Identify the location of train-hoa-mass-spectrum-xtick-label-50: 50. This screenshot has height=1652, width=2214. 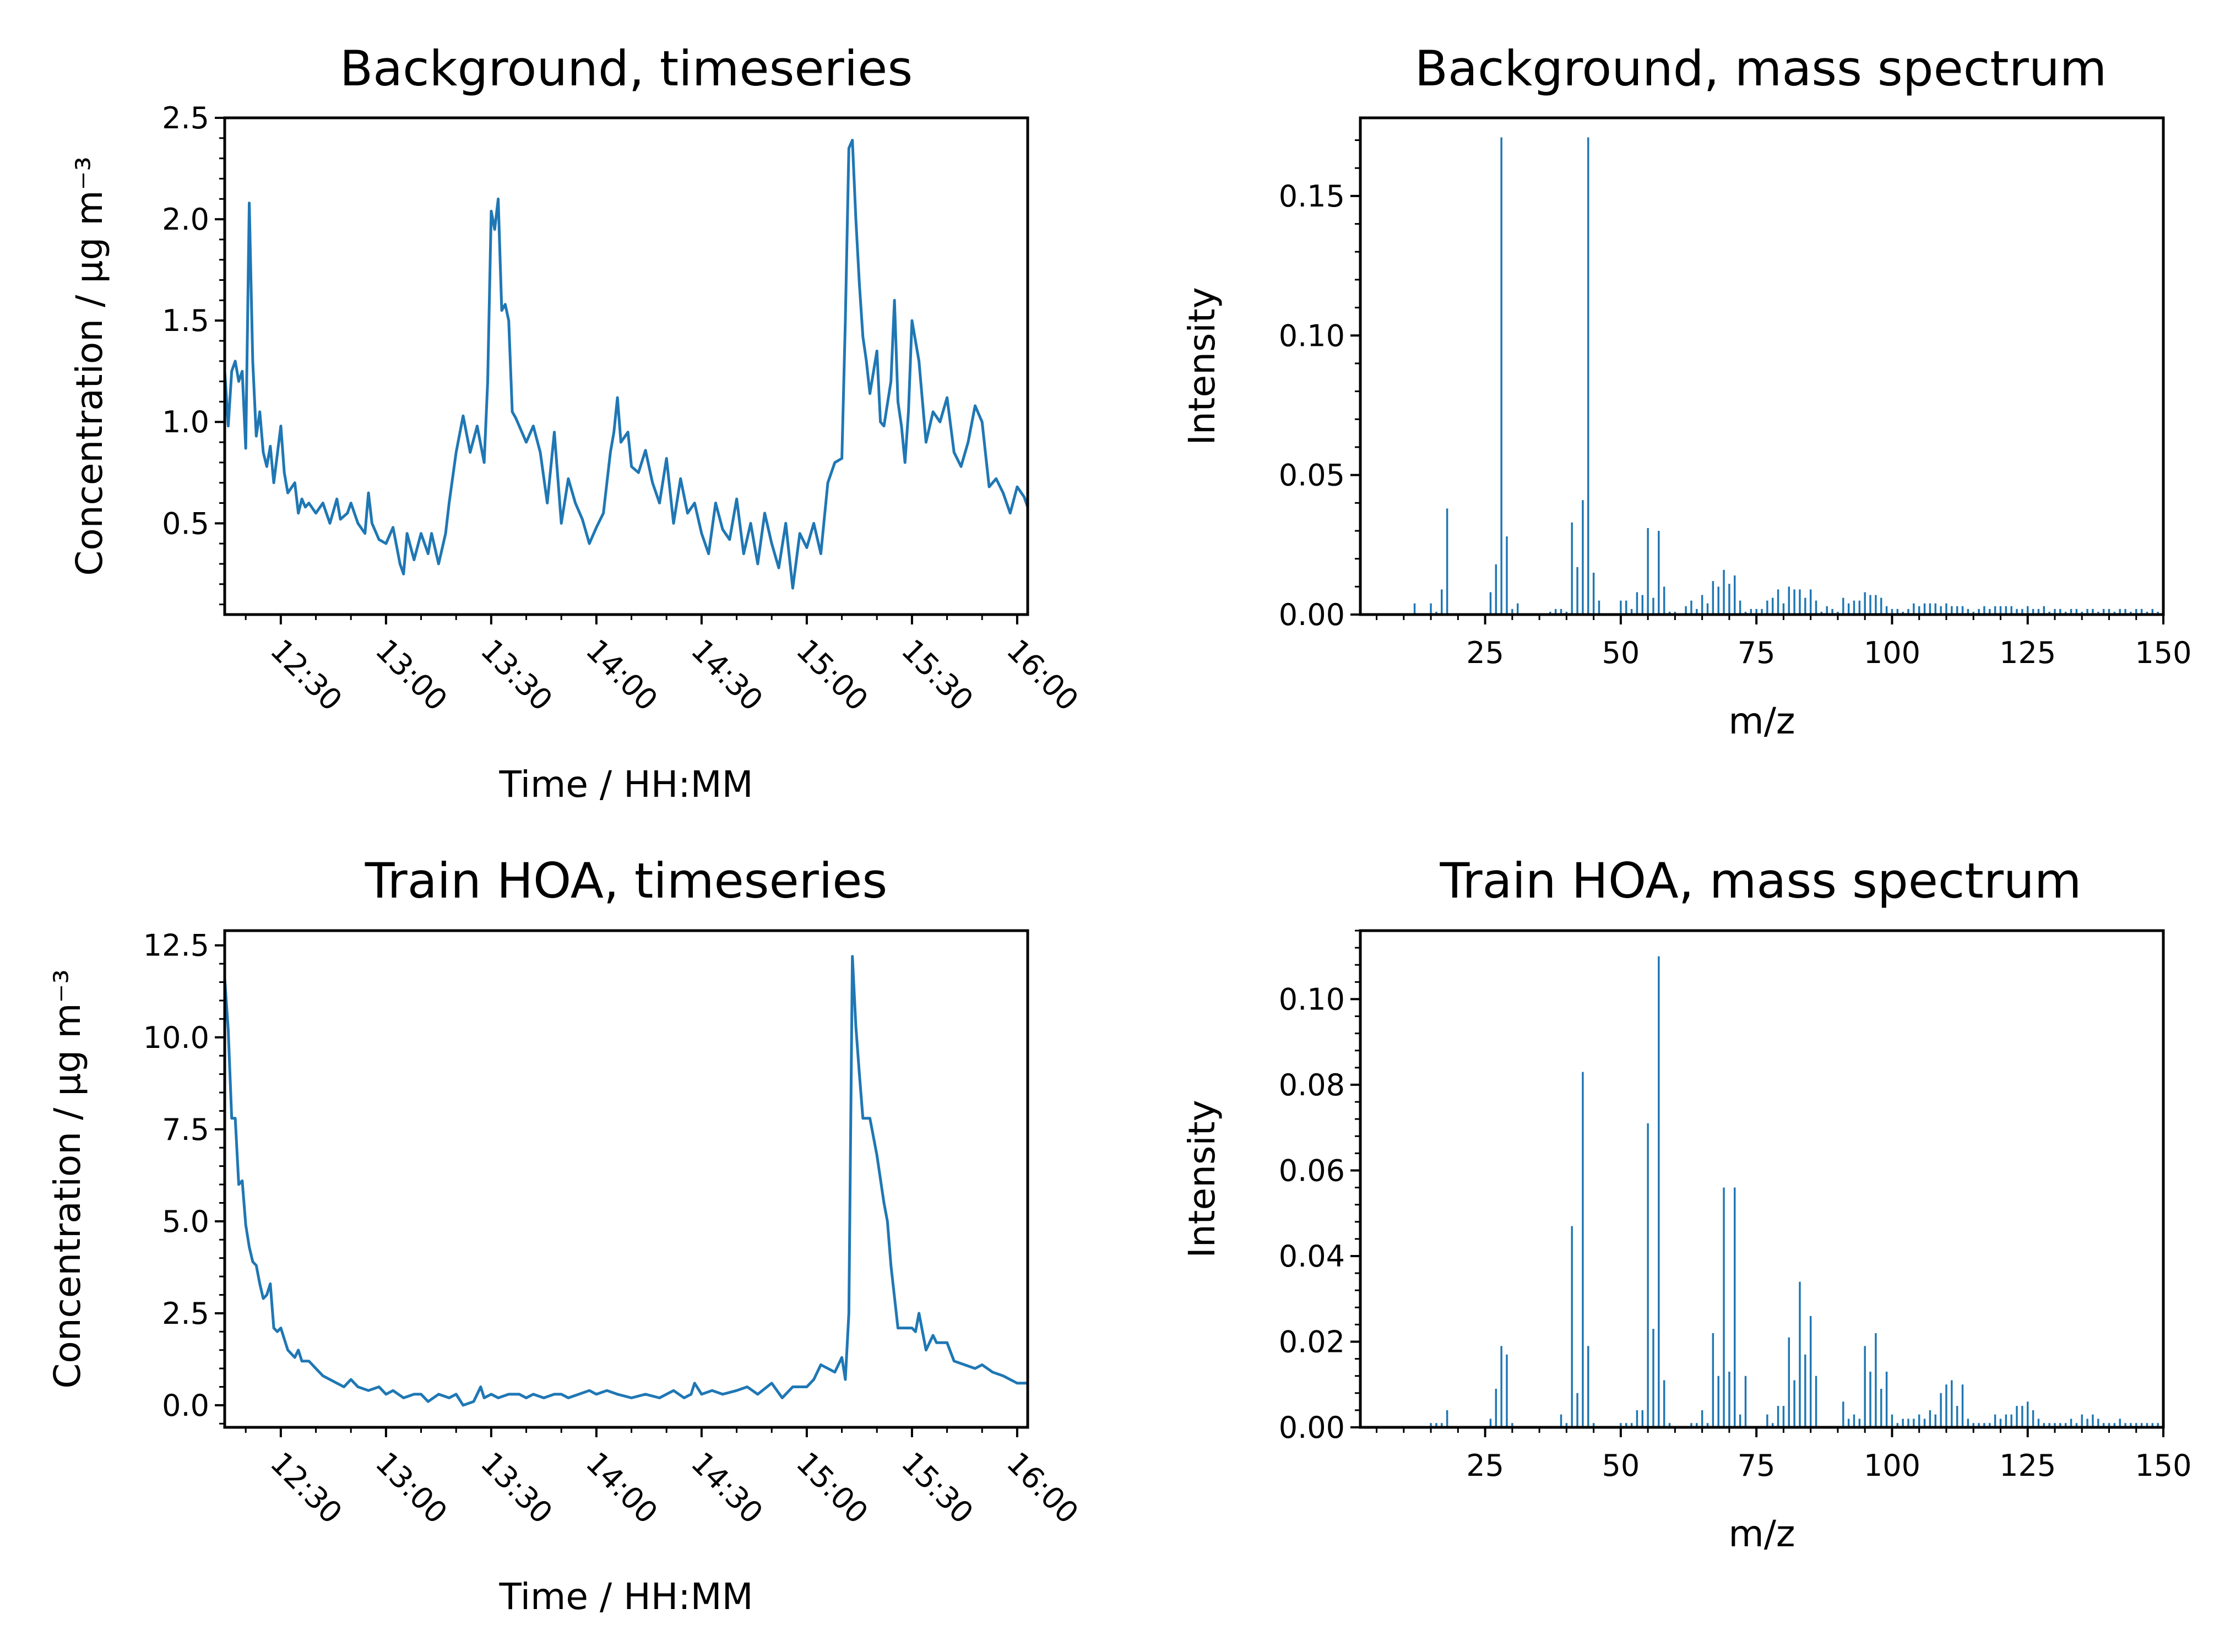
(1621, 1465).